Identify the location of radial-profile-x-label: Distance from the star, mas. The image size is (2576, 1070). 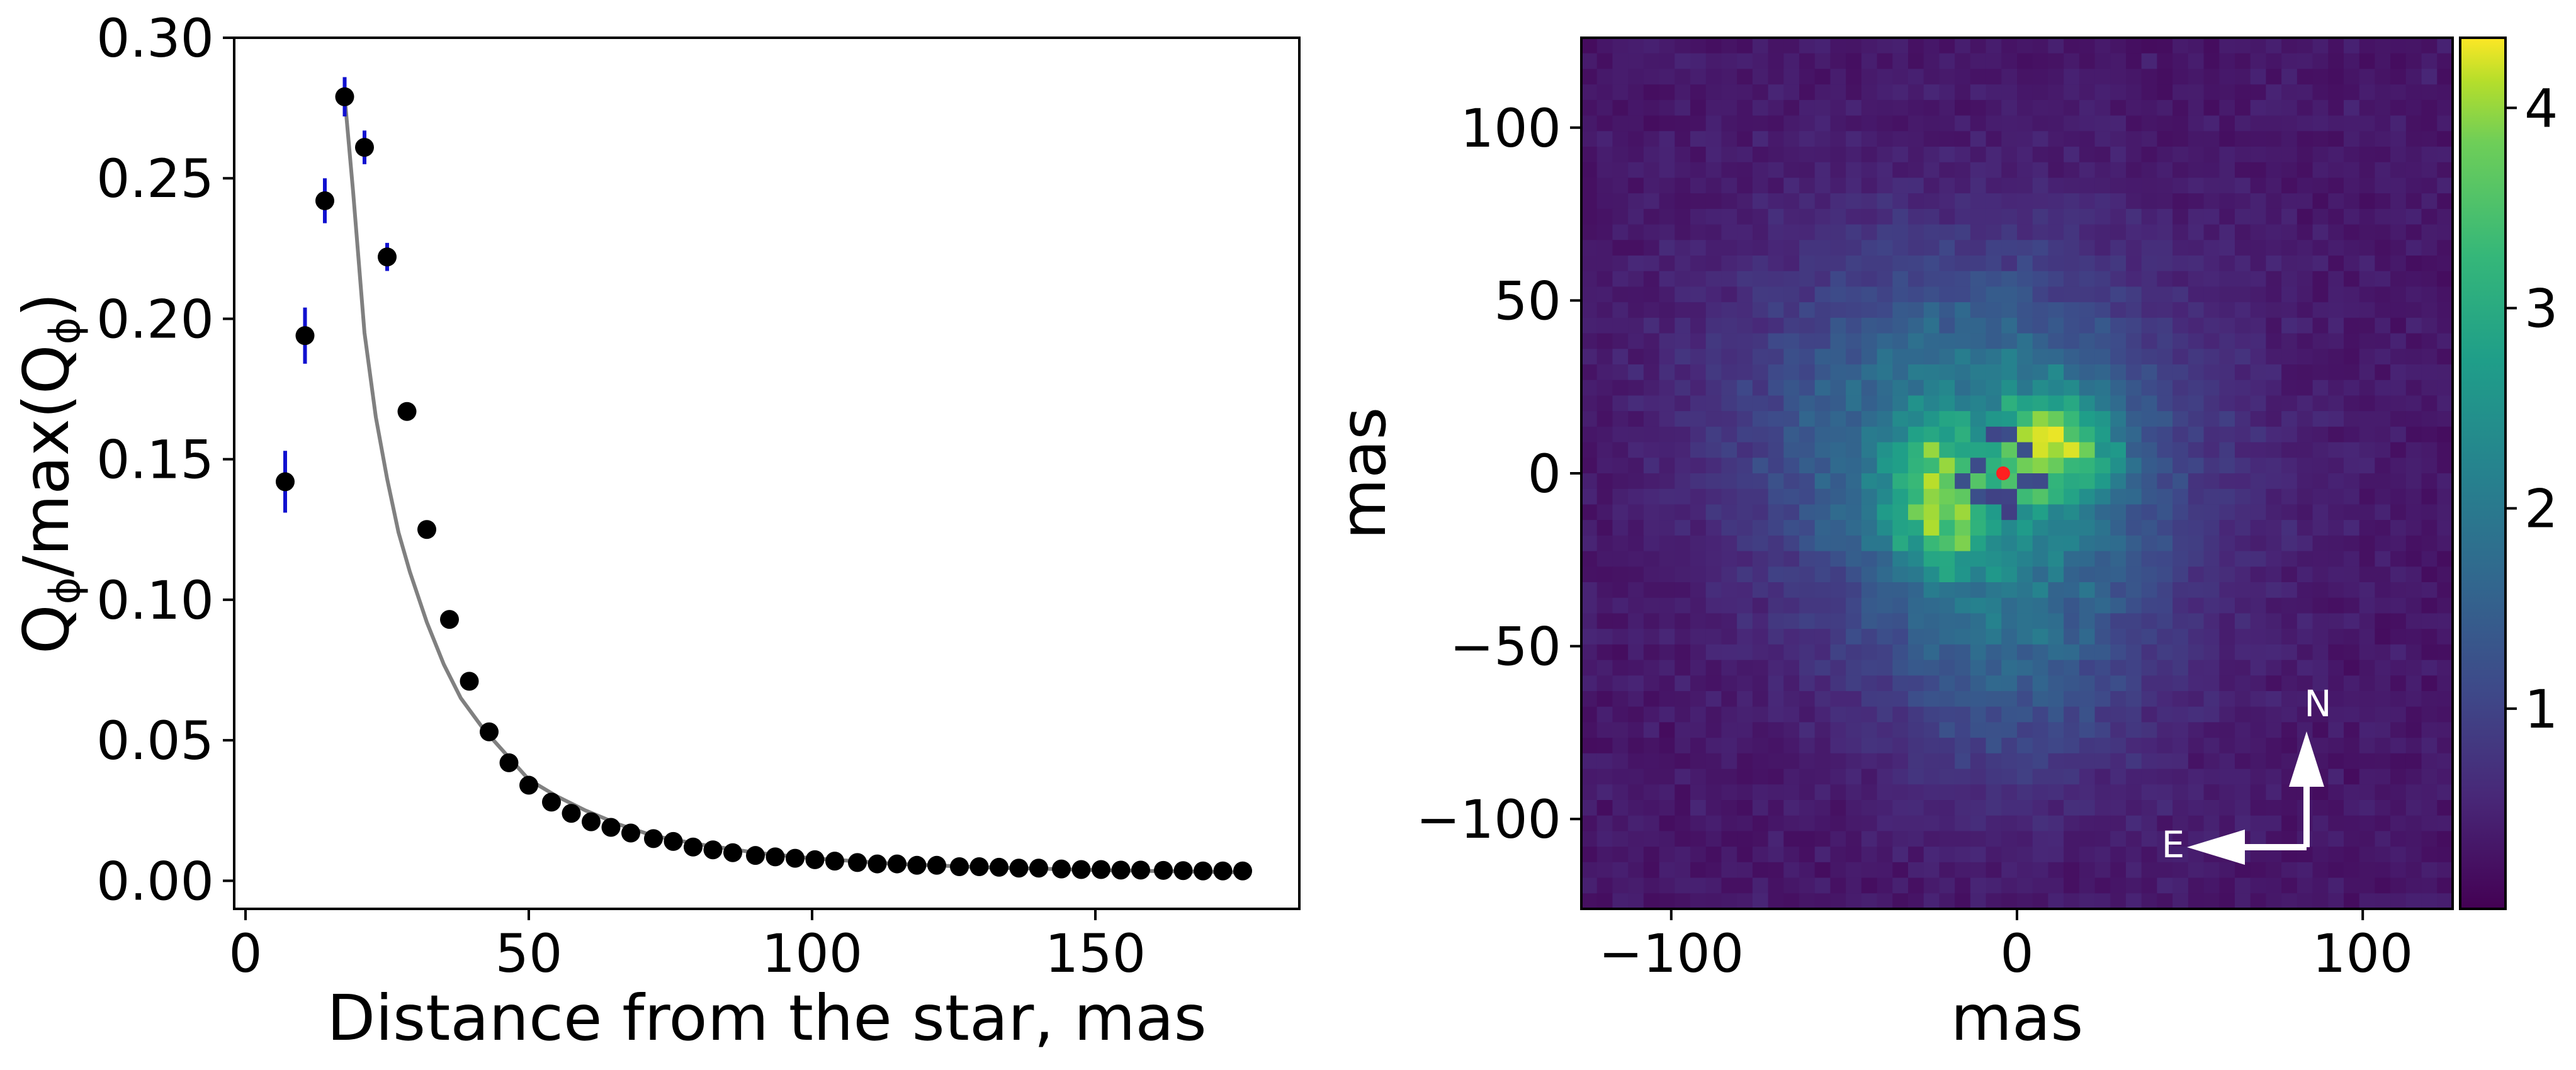
(767, 1018).